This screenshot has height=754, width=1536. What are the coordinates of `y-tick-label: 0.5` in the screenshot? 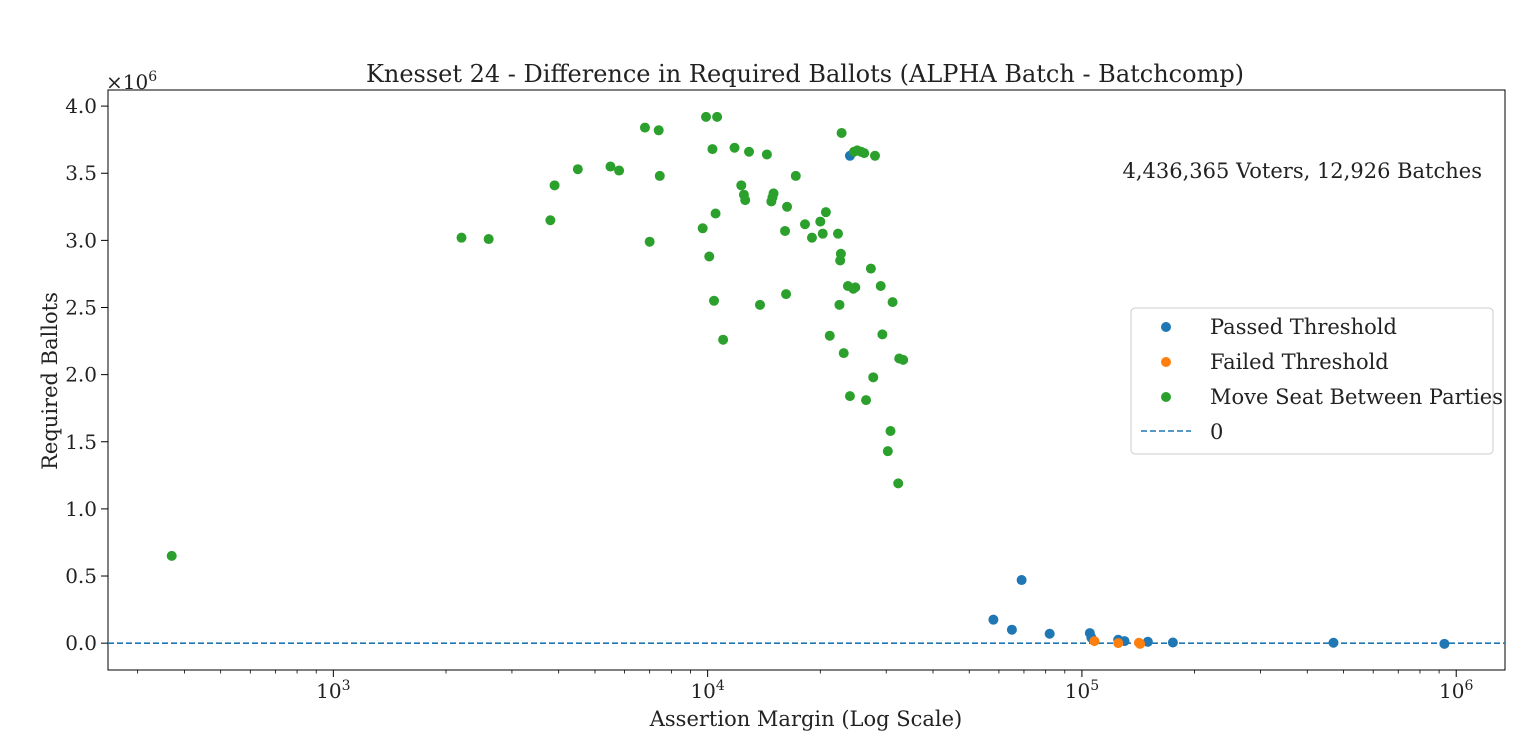 It's located at (81, 576).